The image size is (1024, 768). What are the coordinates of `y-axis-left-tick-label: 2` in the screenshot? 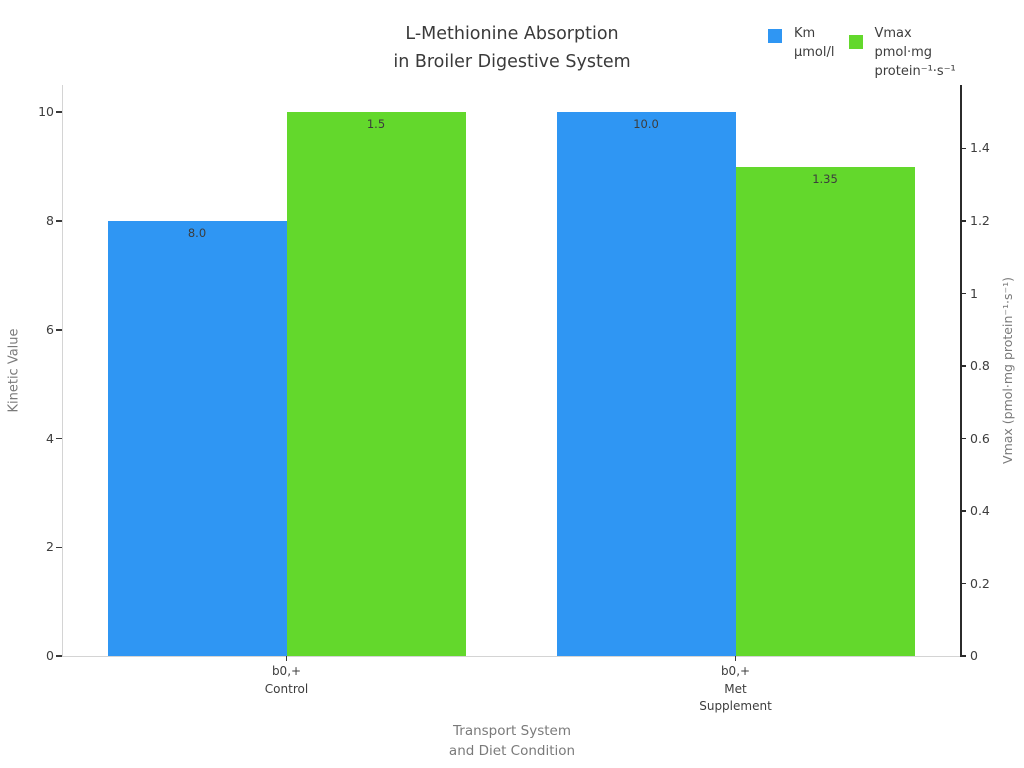 It's located at (50, 547).